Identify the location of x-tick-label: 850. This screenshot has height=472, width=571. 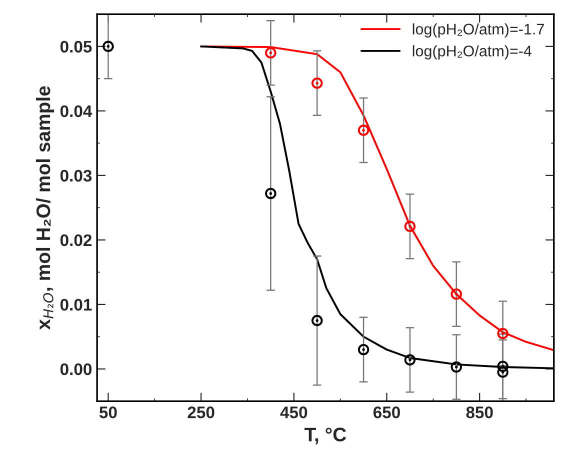
(479, 412).